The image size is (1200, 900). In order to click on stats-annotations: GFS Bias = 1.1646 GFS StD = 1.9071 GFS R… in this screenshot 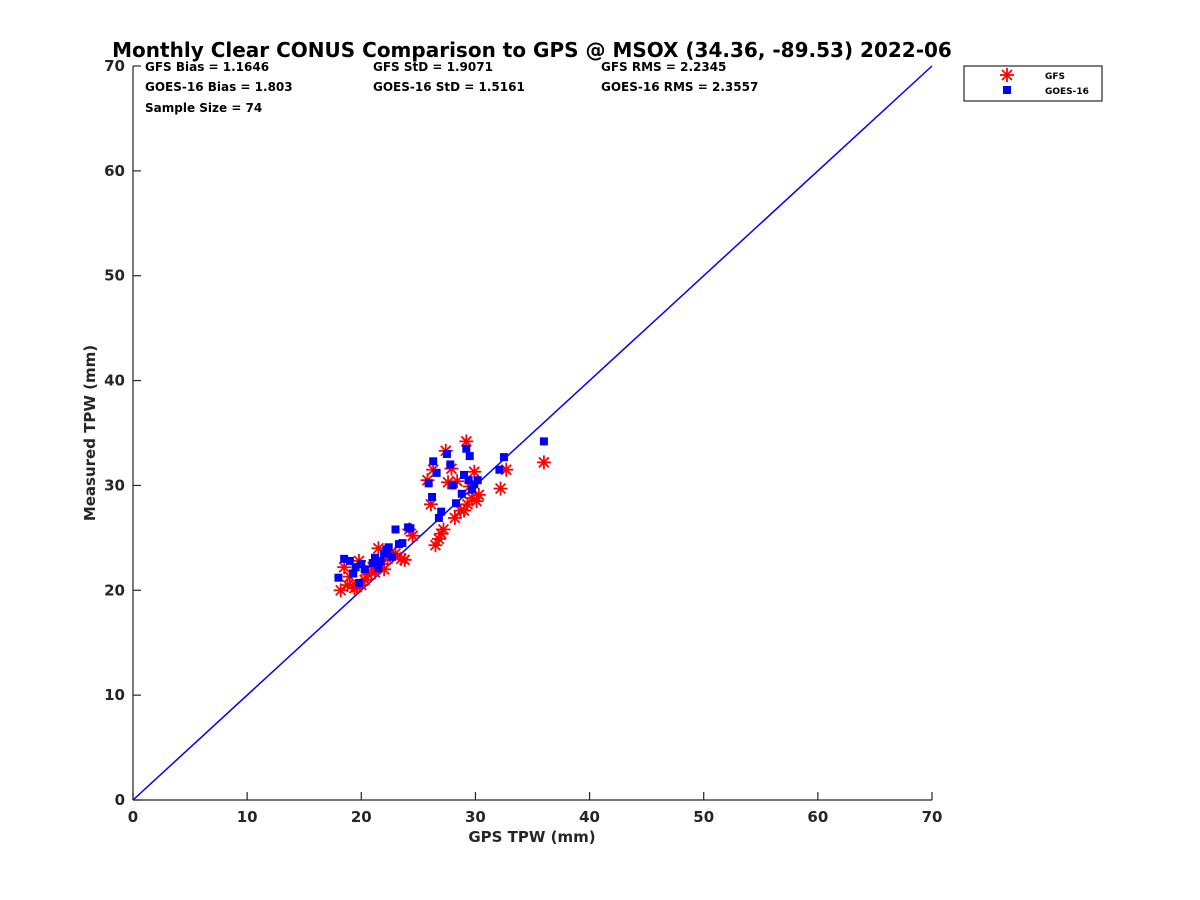, I will do `click(451, 87)`.